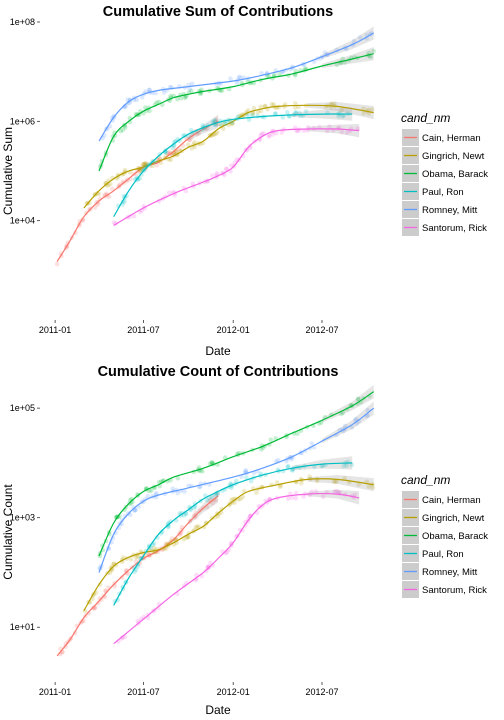 This screenshot has height=720, width=504. I want to click on series-santorum-rick, so click(236, 175).